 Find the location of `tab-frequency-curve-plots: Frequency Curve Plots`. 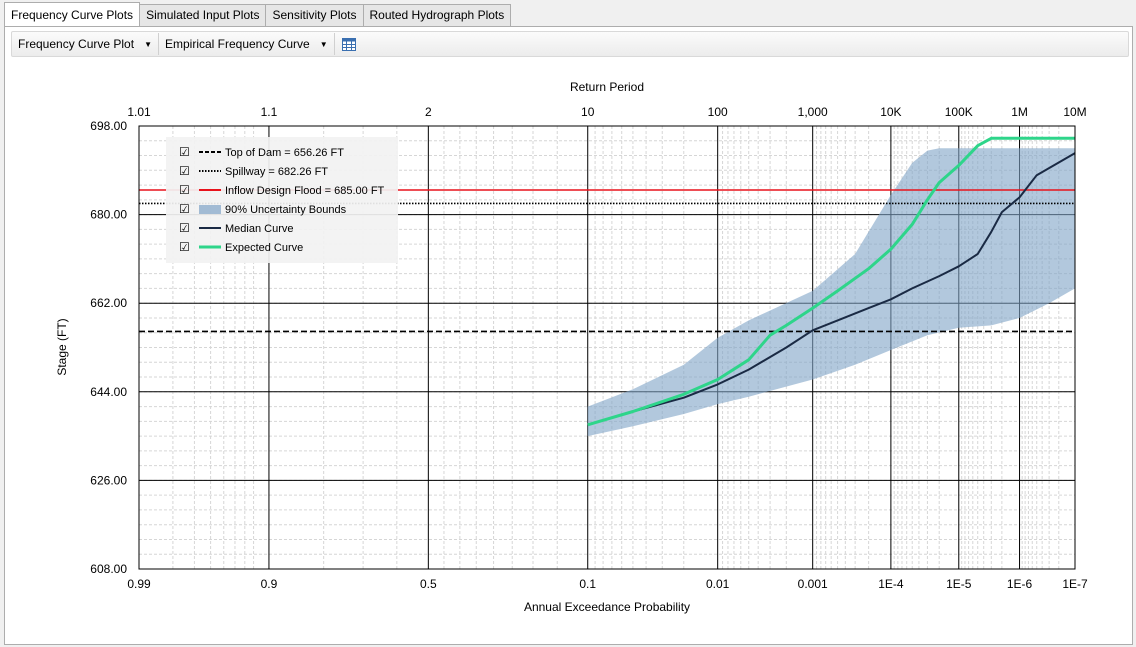

tab-frequency-curve-plots: Frequency Curve Plots is located at coordinates (72, 14).